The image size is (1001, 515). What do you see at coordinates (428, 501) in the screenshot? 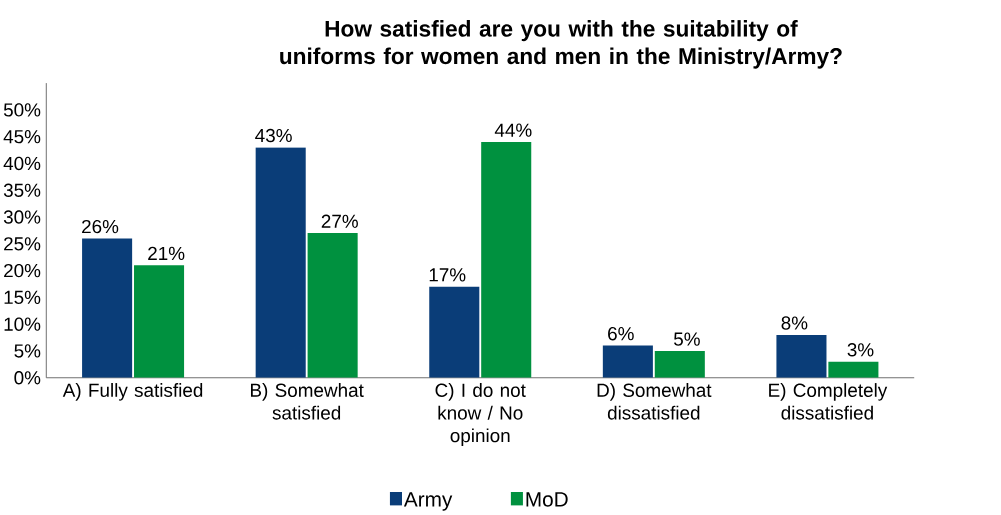
I see `legend-label: Army` at bounding box center [428, 501].